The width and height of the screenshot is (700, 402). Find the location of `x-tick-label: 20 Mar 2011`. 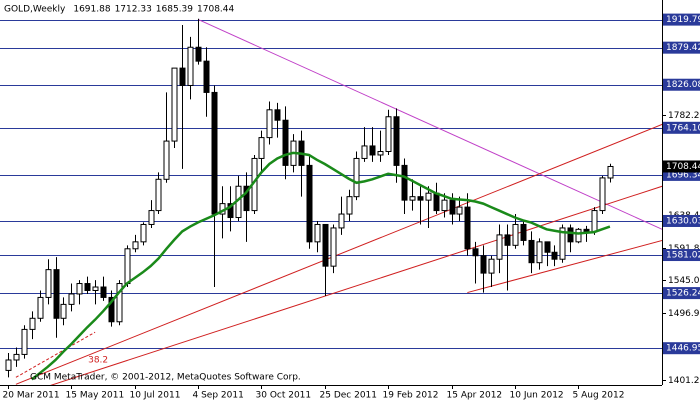

x-tick-label: 20 Mar 2011 is located at coordinates (31, 396).